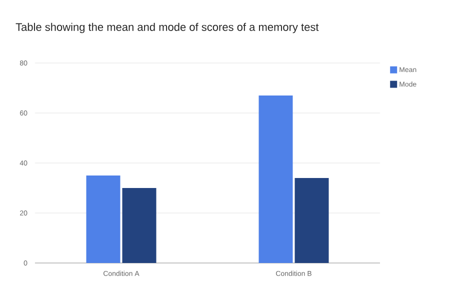 This screenshot has width=474, height=290. What do you see at coordinates (167, 28) in the screenshot?
I see `chart-title: Table showing the mean and mode of scores of a memory test` at bounding box center [167, 28].